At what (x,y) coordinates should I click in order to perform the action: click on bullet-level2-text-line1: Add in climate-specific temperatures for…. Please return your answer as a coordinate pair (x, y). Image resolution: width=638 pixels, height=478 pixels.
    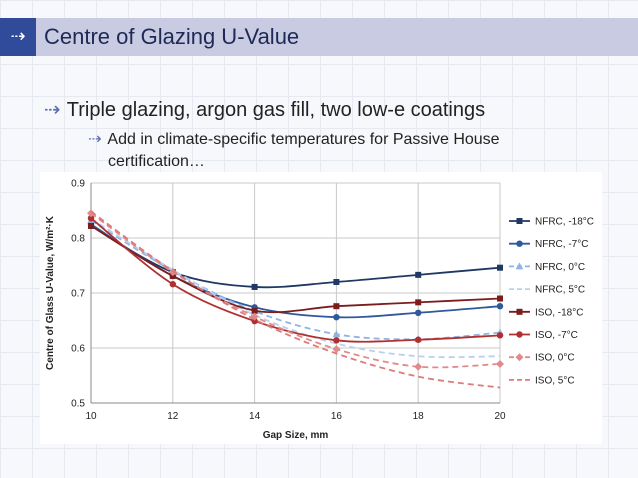
    Looking at the image, I should click on (303, 139).